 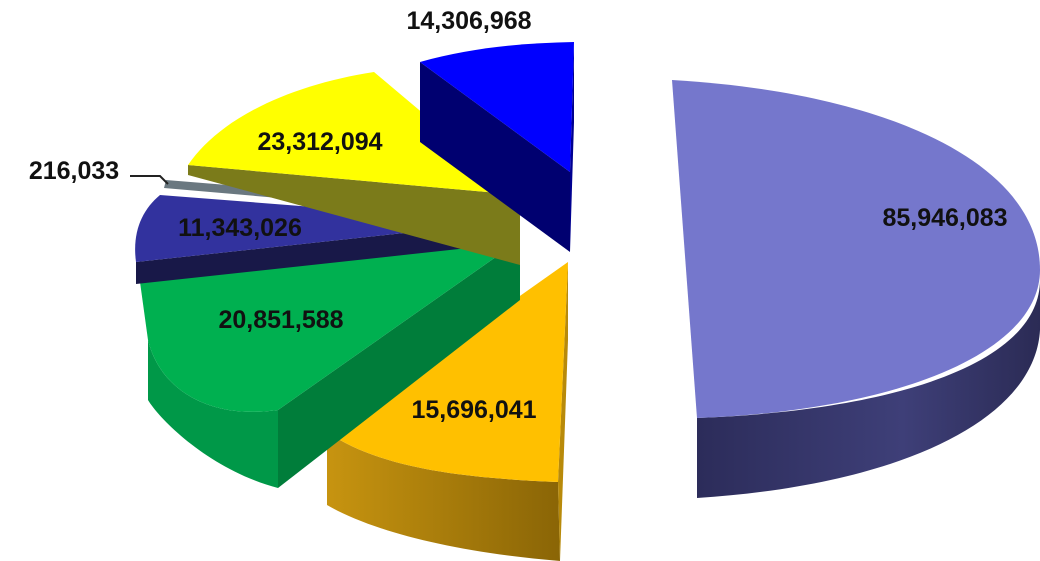 What do you see at coordinates (944, 218) in the screenshot?
I see `data-label: 85,946,083` at bounding box center [944, 218].